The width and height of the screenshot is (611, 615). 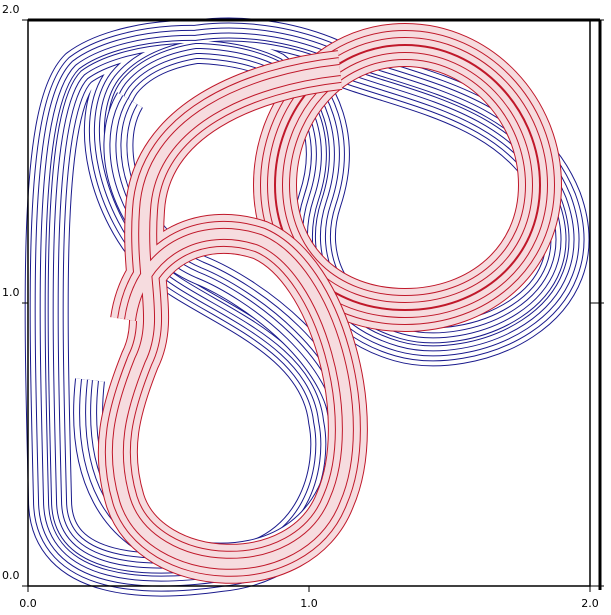 I want to click on x-tick-label: 0.0, so click(x=28, y=603).